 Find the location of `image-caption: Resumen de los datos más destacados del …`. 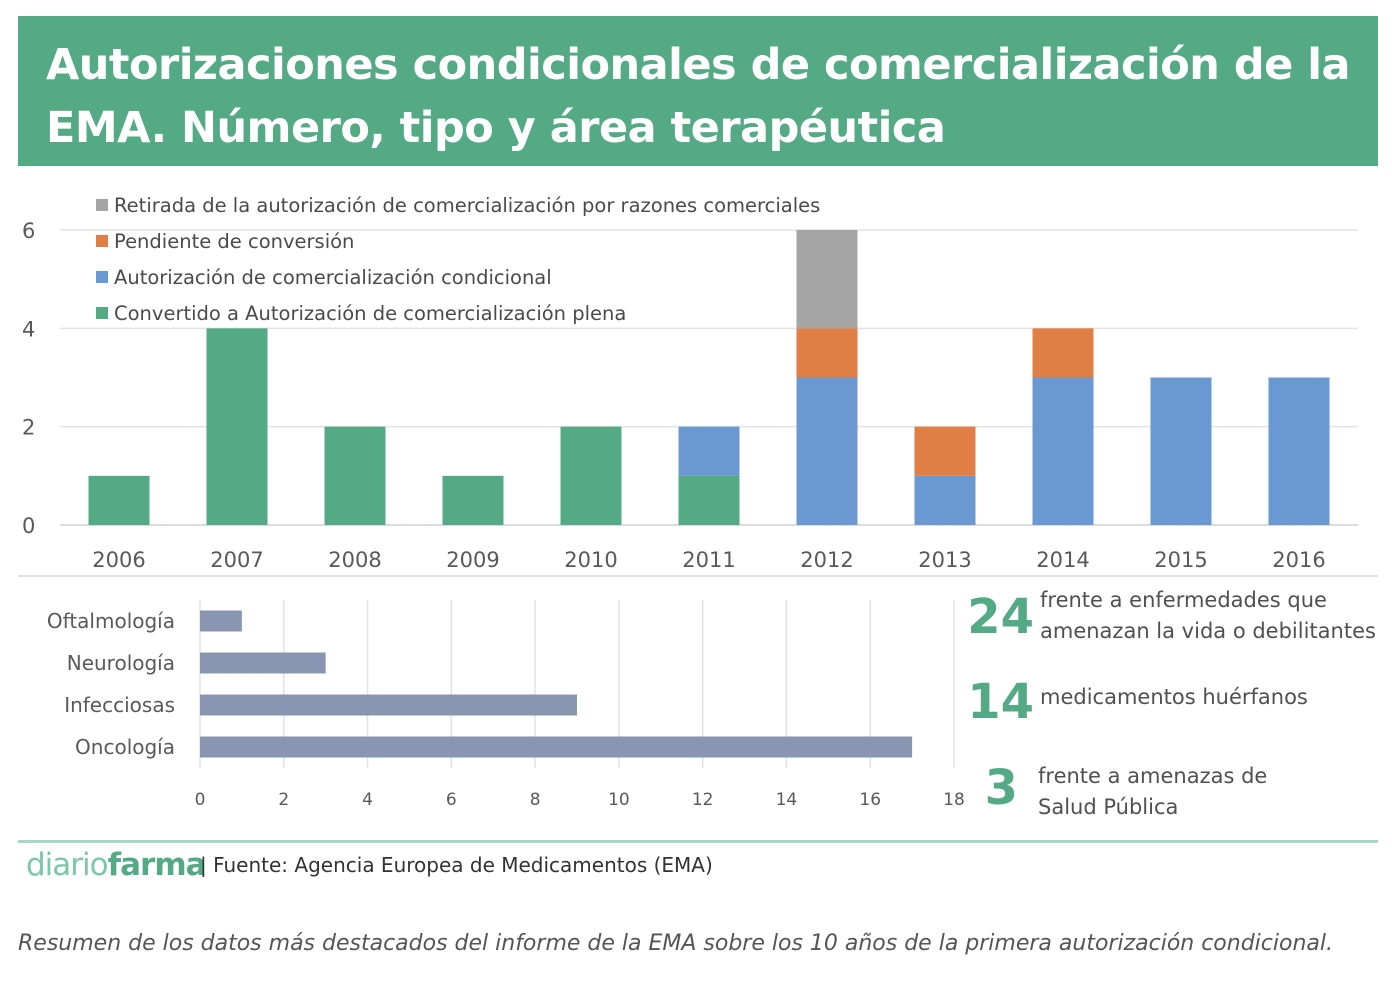

image-caption: Resumen de los datos más destacados del … is located at coordinates (675, 943).